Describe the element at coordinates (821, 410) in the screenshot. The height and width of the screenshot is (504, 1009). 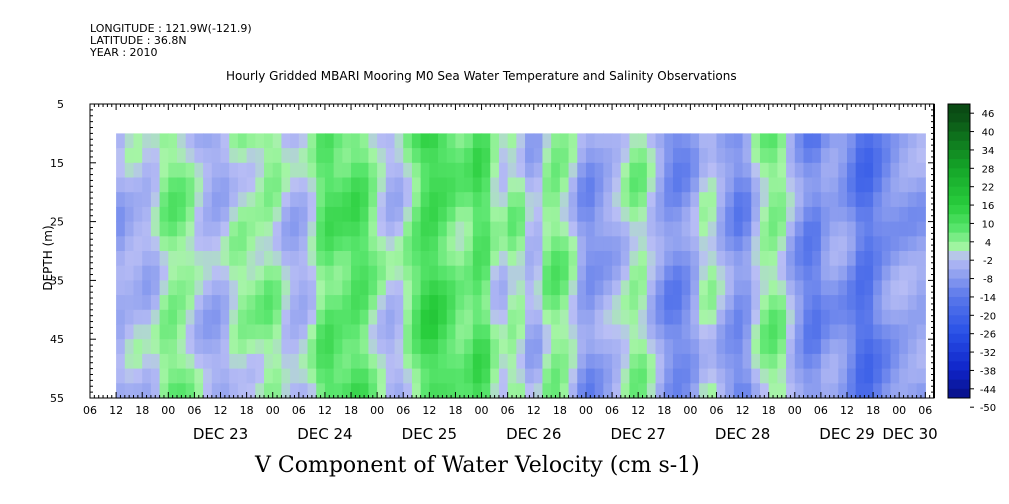
I see `x-tick-label: 06` at that location.